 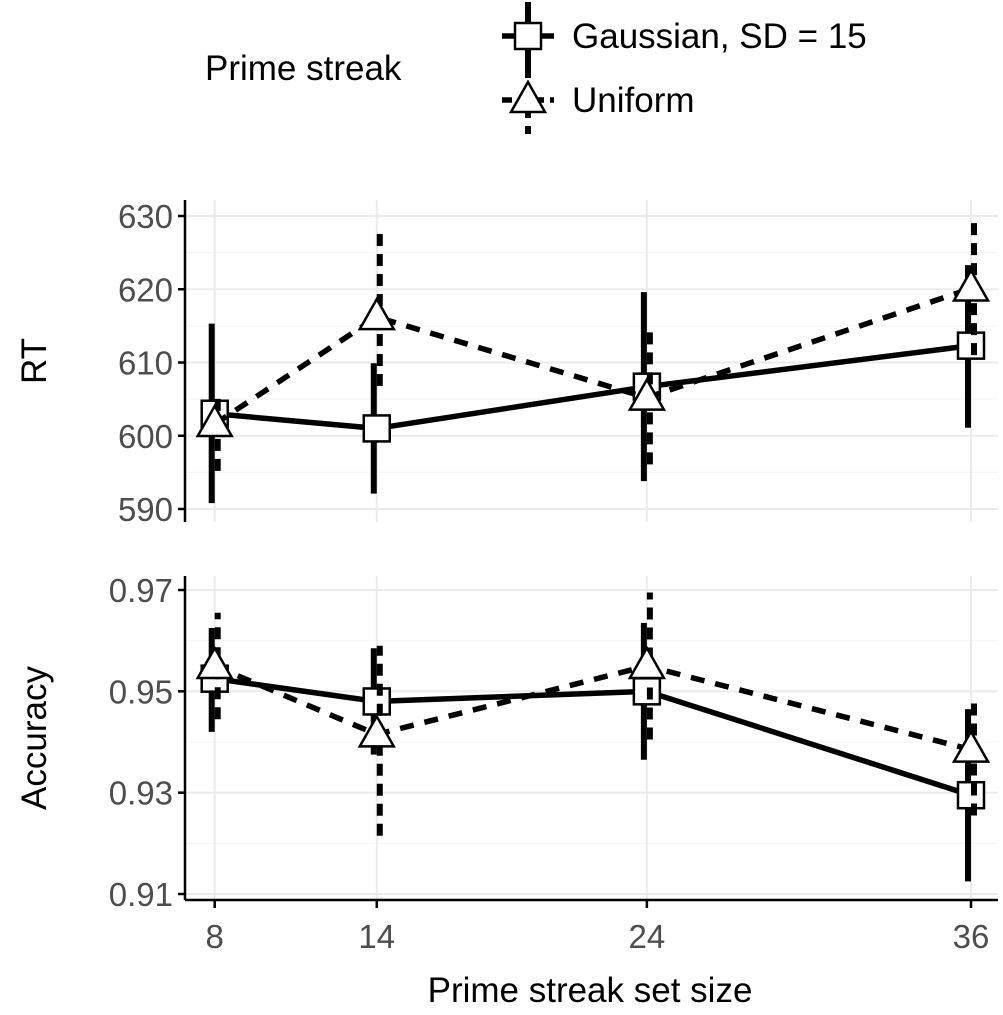 What do you see at coordinates (971, 936) in the screenshot?
I see `x-tick-label: 36` at bounding box center [971, 936].